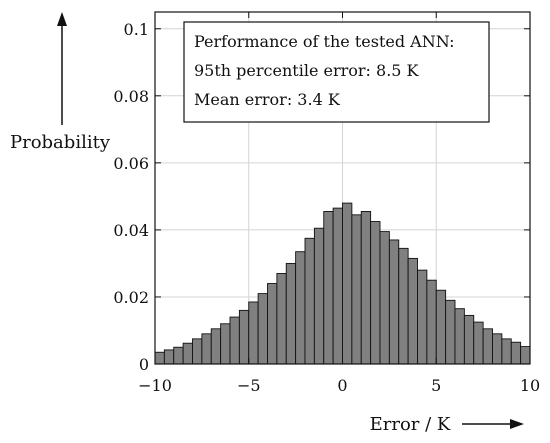 The width and height of the screenshot is (550, 443). I want to click on annotation-frame, so click(336, 72).